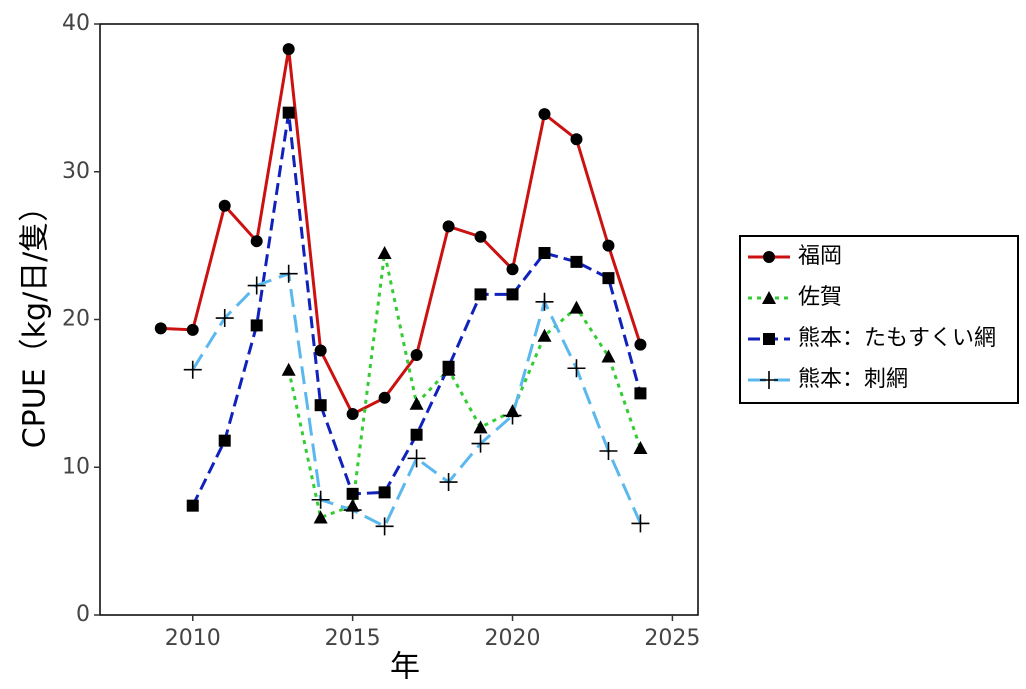 The image size is (1026, 689). I want to click on legend-label: 佐賀, so click(820, 297).